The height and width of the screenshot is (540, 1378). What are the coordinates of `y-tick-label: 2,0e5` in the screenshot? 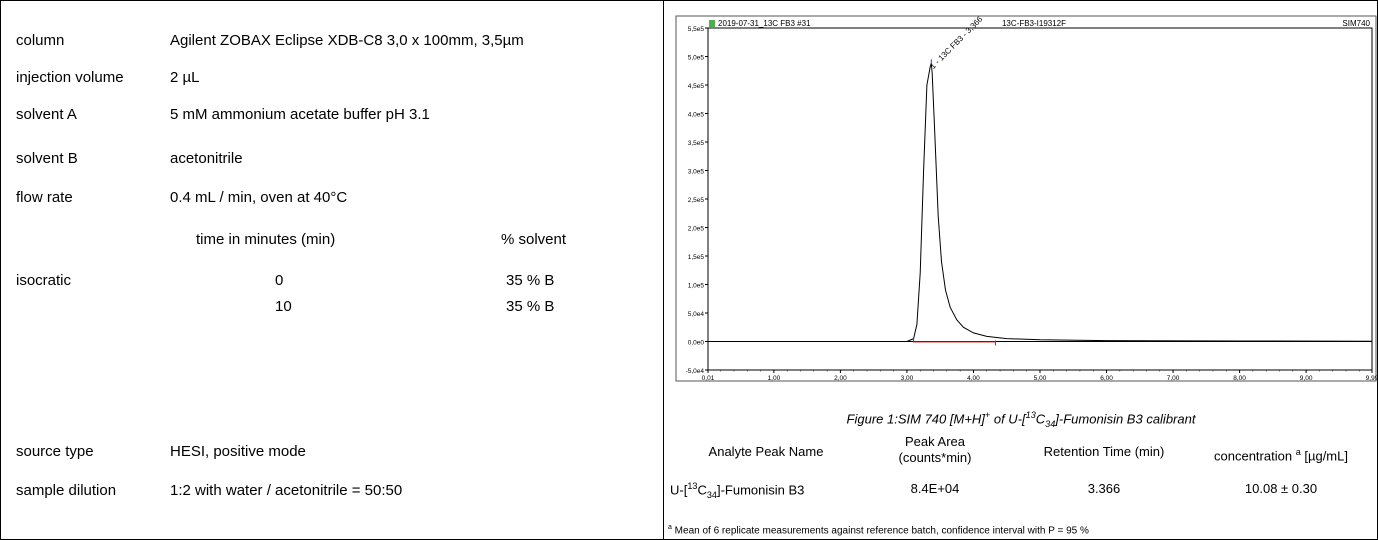 It's located at (696, 229).